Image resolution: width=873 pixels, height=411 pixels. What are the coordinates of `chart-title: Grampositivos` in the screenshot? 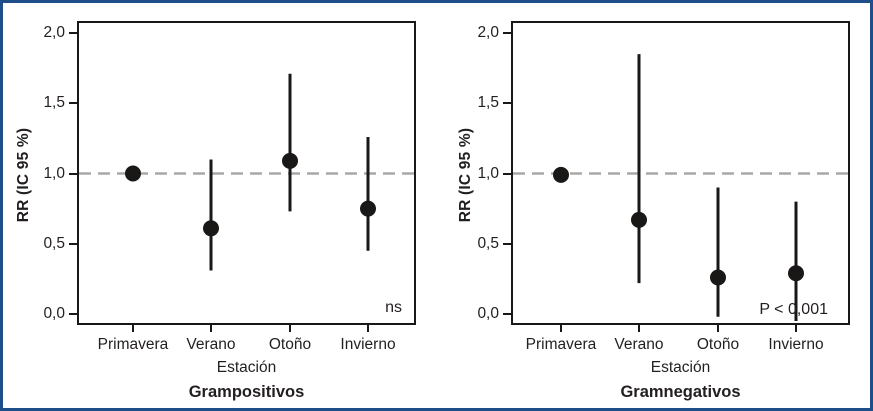 It's located at (246, 392).